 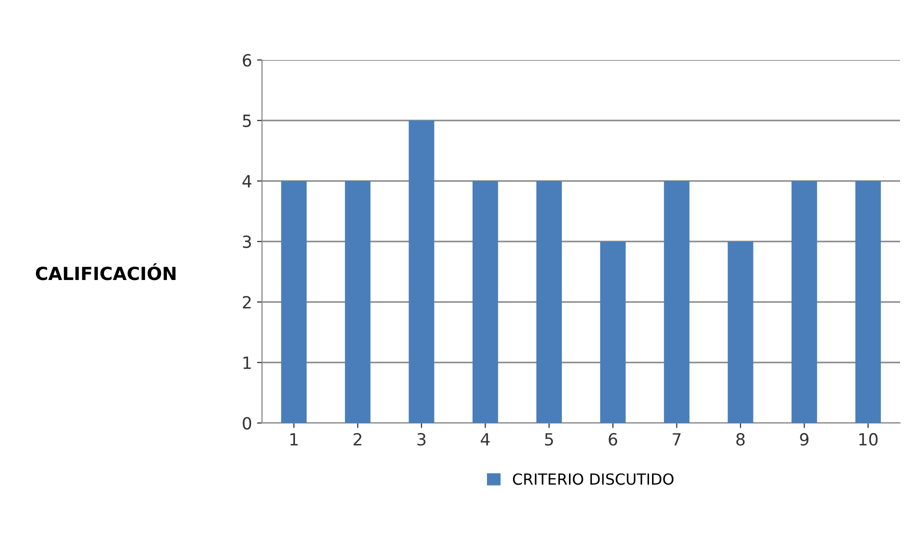 What do you see at coordinates (868, 439) in the screenshot?
I see `x-tick-label: 10` at bounding box center [868, 439].